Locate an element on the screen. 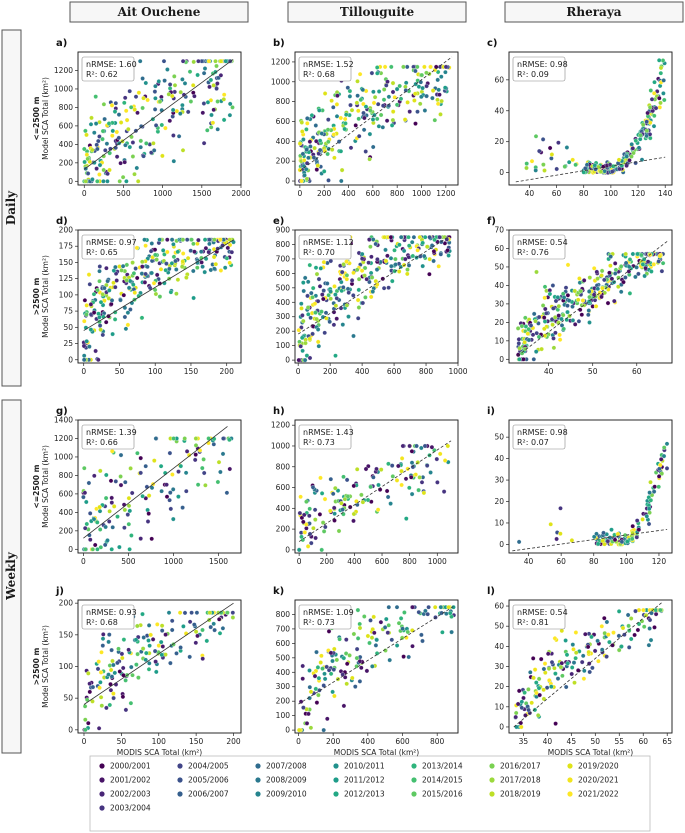 This screenshot has width=685, height=833. y-tick-label: 40 is located at coordinates (499, 458).